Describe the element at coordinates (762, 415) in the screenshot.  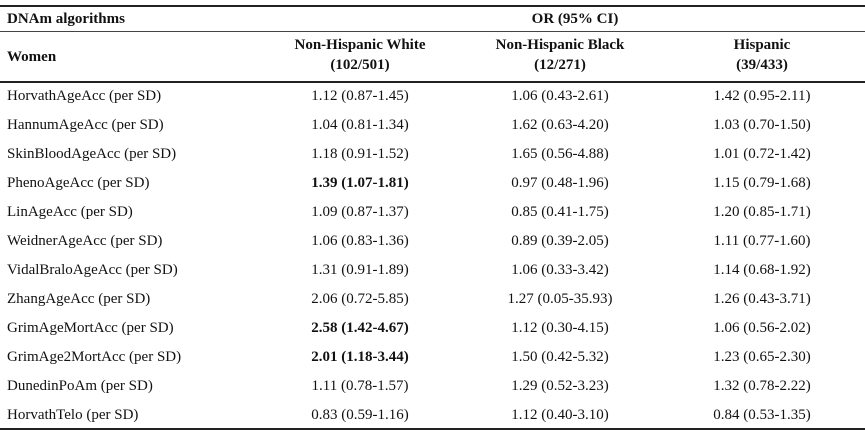
I see `or-value-cell: 0.84 (0.53-1.35)` at that location.